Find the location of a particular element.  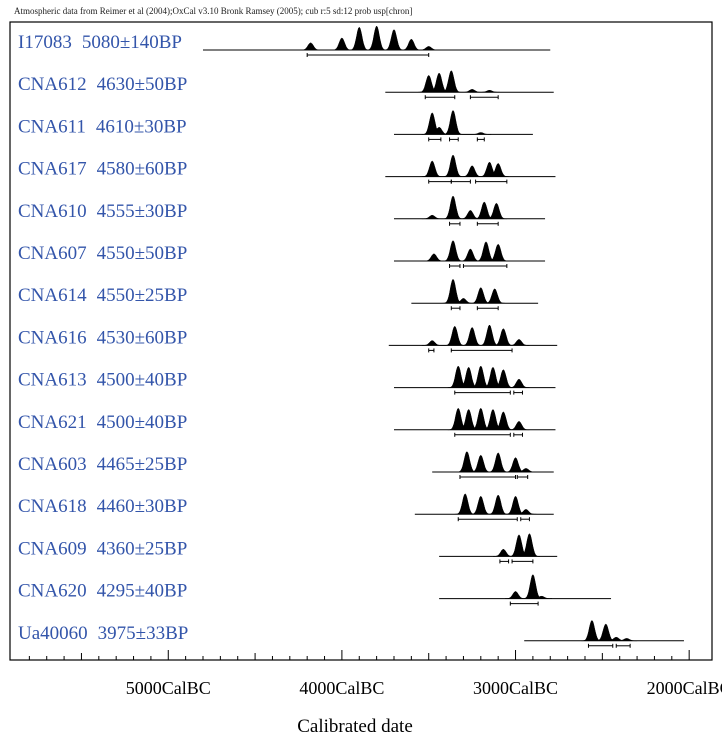

lab-code: CNA616 is located at coordinates (52, 337).